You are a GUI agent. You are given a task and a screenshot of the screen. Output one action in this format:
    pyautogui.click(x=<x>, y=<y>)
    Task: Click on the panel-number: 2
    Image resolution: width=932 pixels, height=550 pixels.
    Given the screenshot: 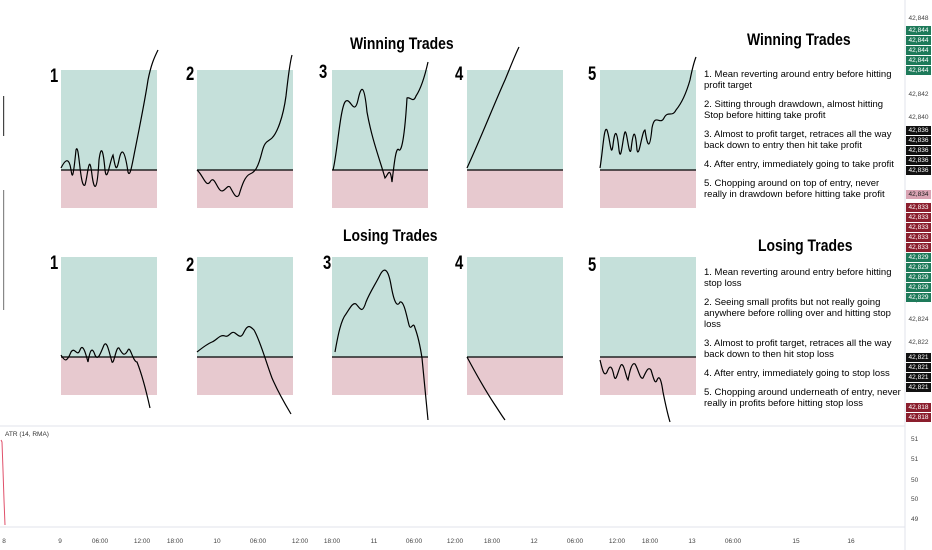 What is the action you would take?
    pyautogui.click(x=190, y=74)
    